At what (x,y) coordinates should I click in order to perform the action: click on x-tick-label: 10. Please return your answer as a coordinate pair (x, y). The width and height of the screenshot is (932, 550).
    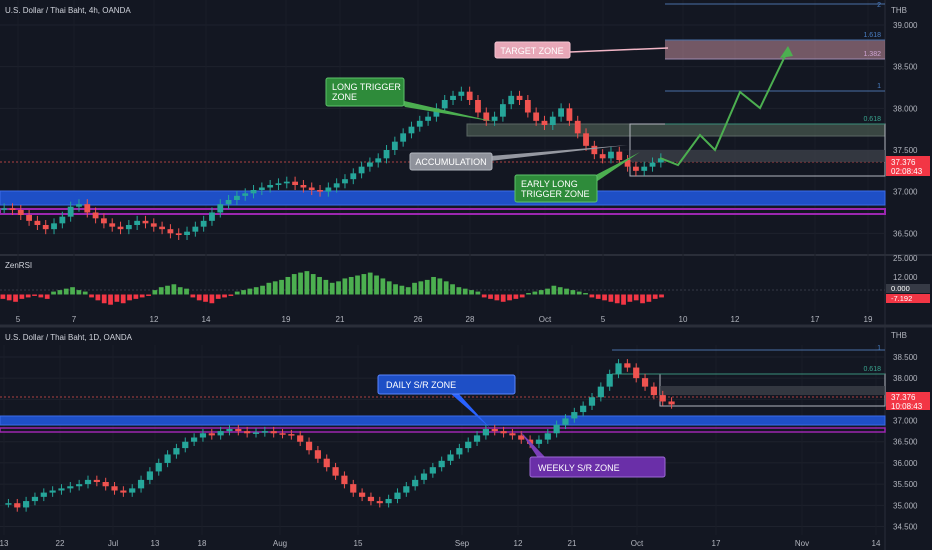
    Looking at the image, I should click on (683, 319).